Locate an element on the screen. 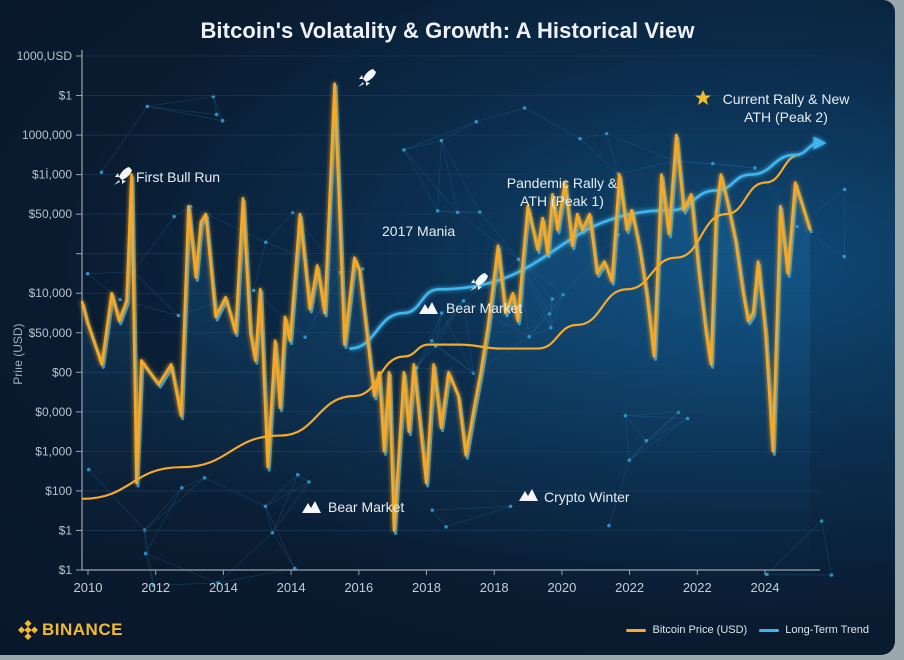 Image resolution: width=904 pixels, height=660 pixels. y-tick-label: $1 is located at coordinates (66, 530).